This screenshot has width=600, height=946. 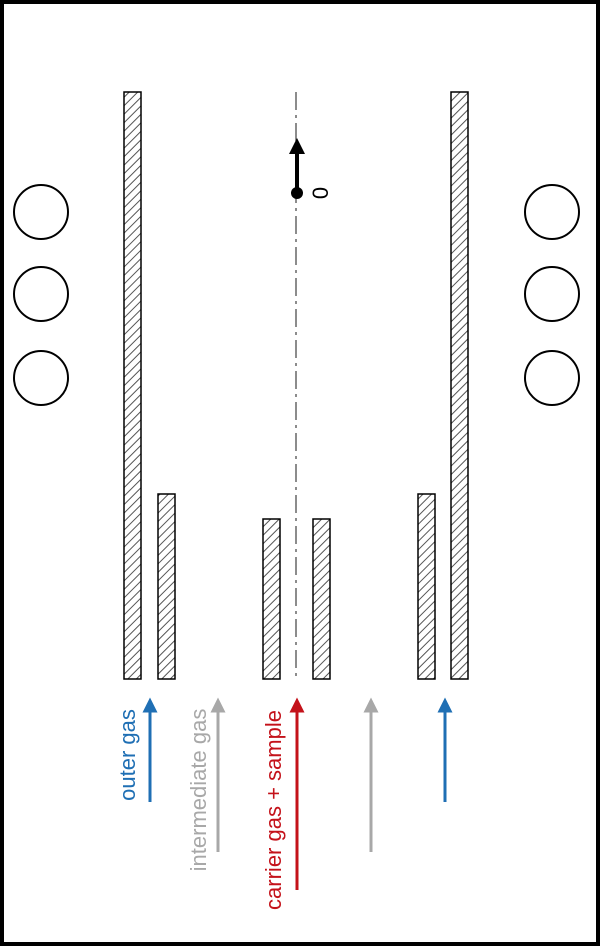 What do you see at coordinates (132, 385) in the screenshot?
I see `outer-tube-left-wall` at bounding box center [132, 385].